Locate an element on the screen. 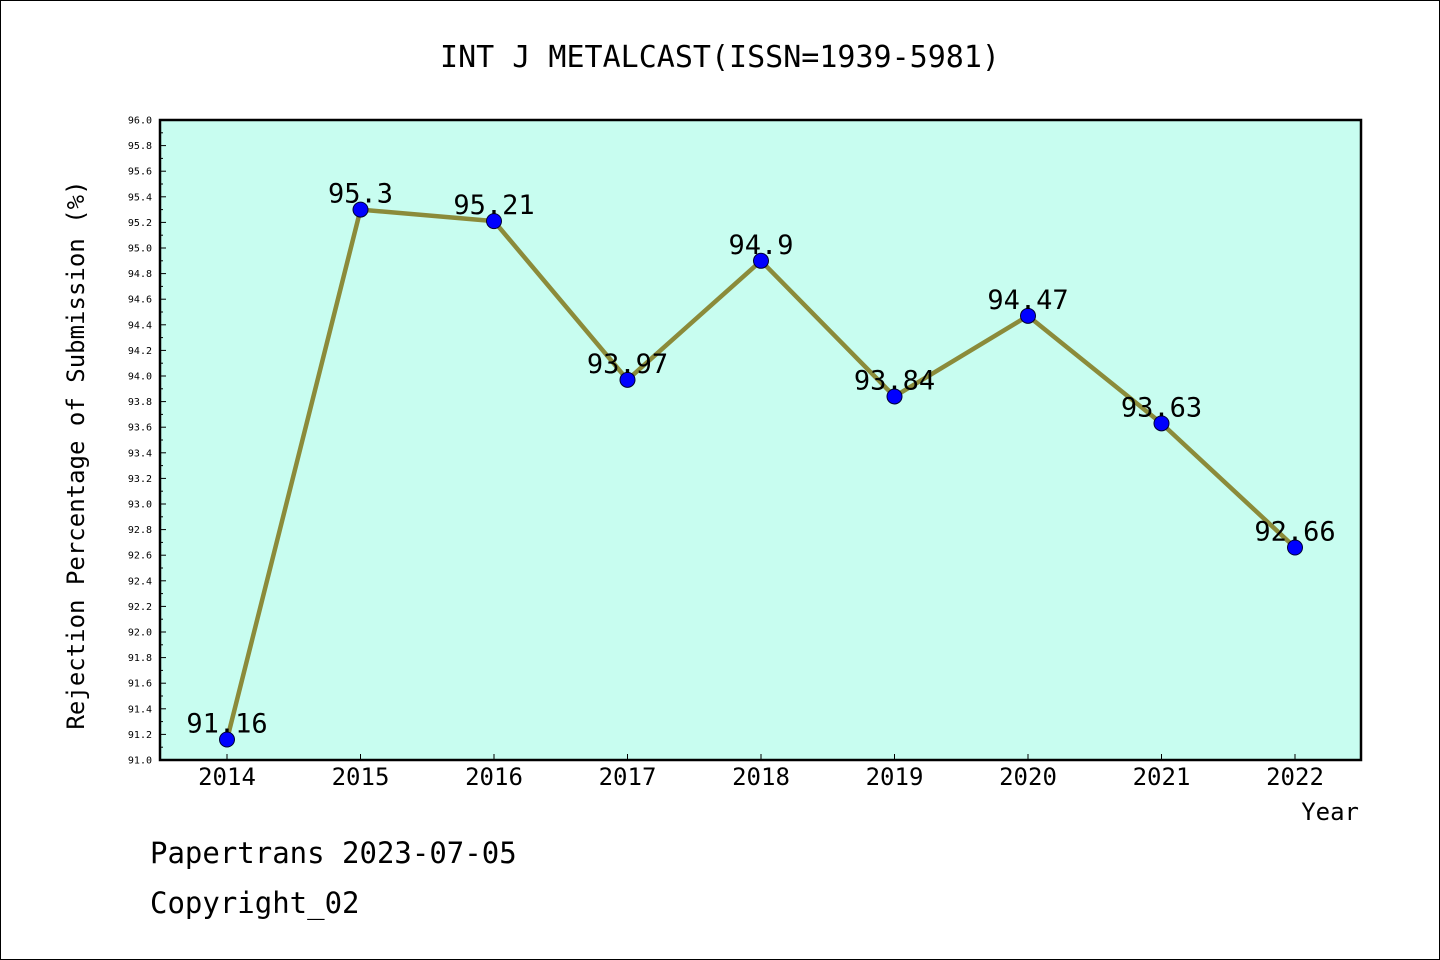 The image size is (1440, 960). footer-source: Papertrans 2023-07-05 is located at coordinates (333, 853).